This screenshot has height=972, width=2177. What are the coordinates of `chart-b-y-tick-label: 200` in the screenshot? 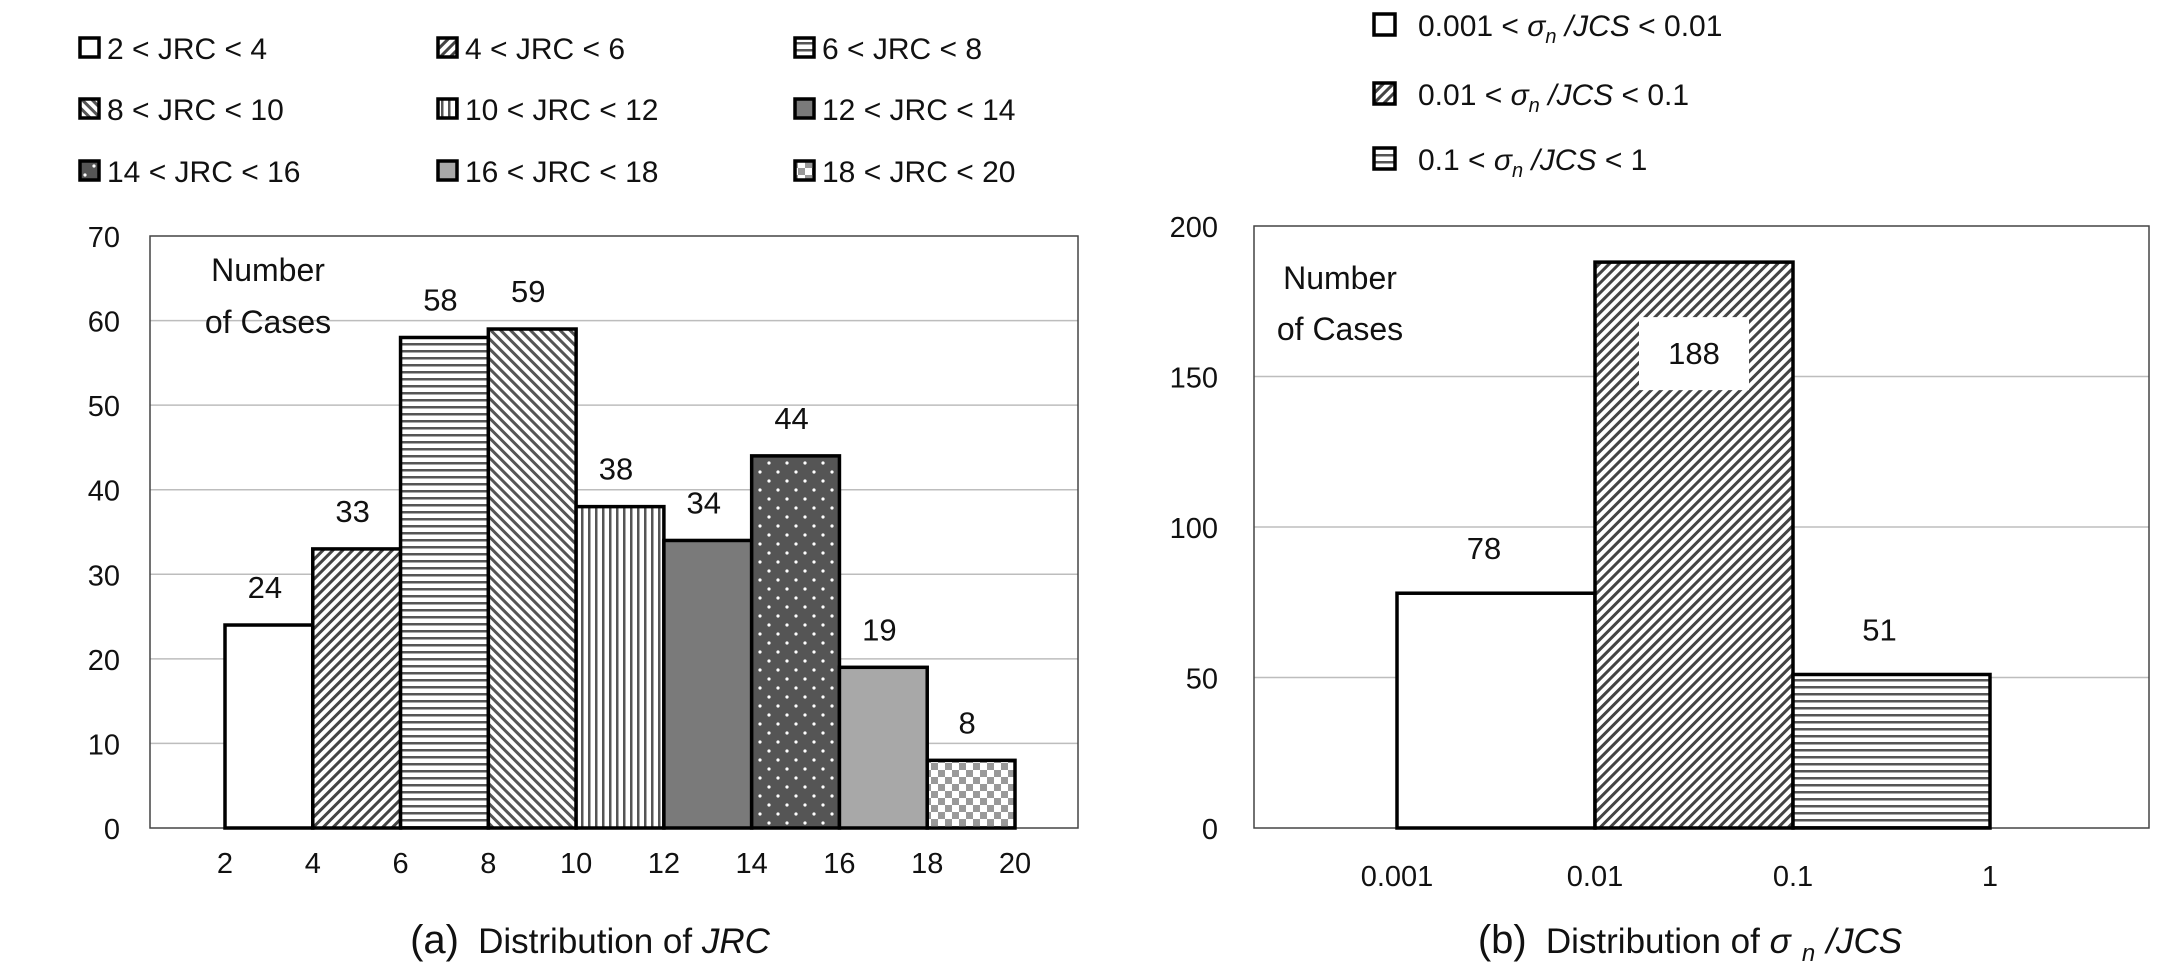 It's located at (1194, 228).